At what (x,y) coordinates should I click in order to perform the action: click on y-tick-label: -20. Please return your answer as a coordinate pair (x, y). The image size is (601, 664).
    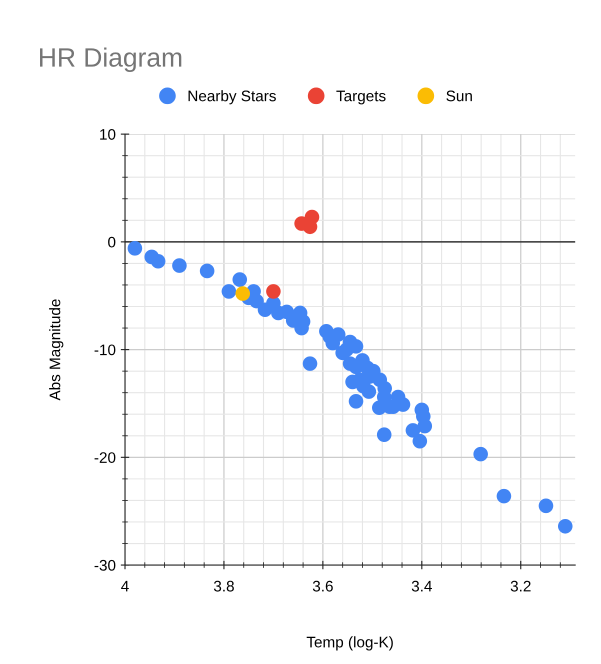
    Looking at the image, I should click on (105, 458).